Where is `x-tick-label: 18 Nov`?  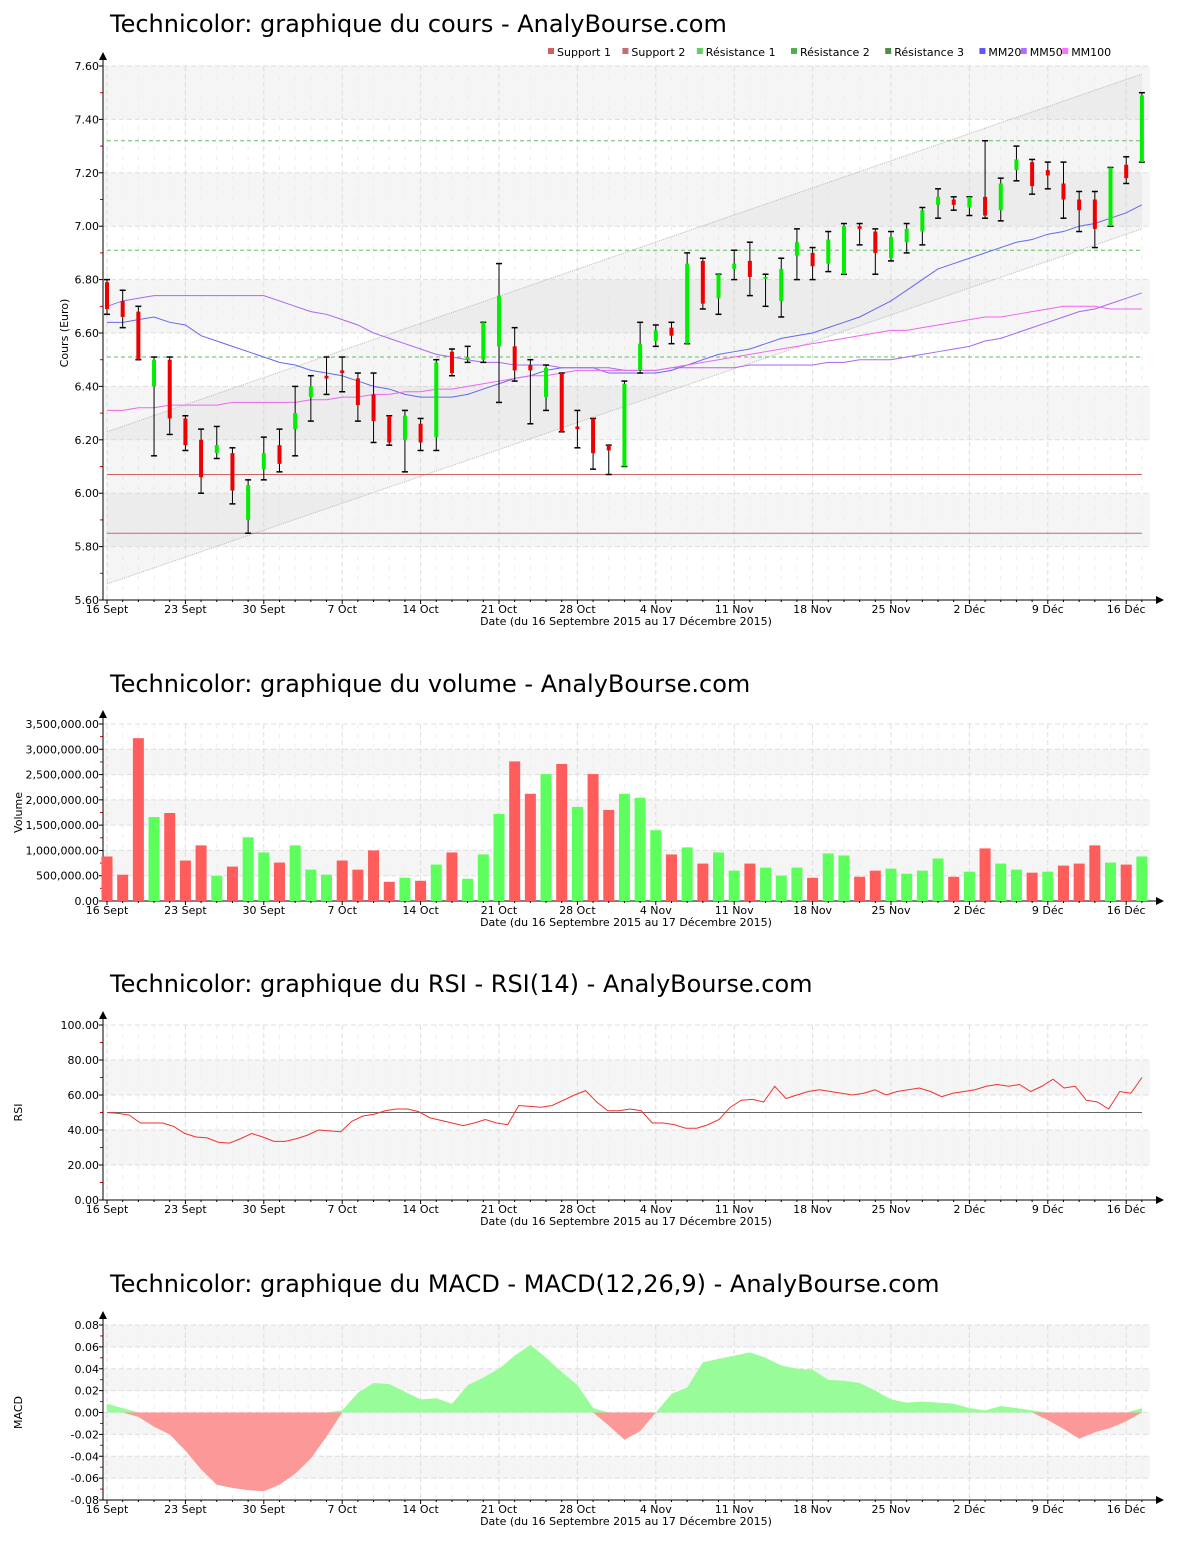 x-tick-label: 18 Nov is located at coordinates (812, 1509).